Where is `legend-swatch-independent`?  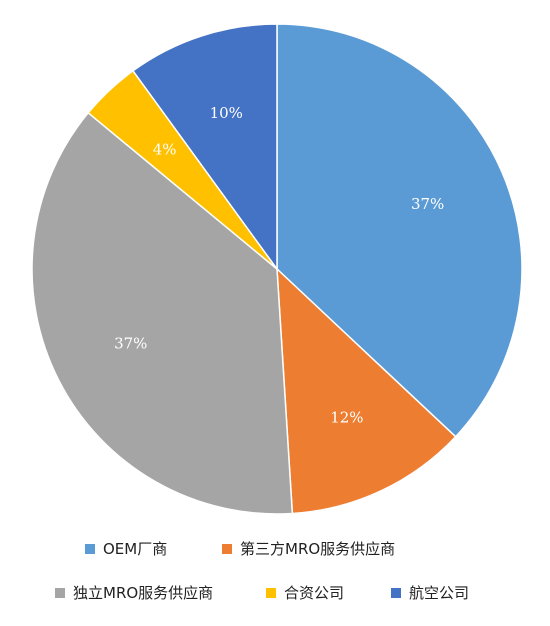 legend-swatch-independent is located at coordinates (60, 592).